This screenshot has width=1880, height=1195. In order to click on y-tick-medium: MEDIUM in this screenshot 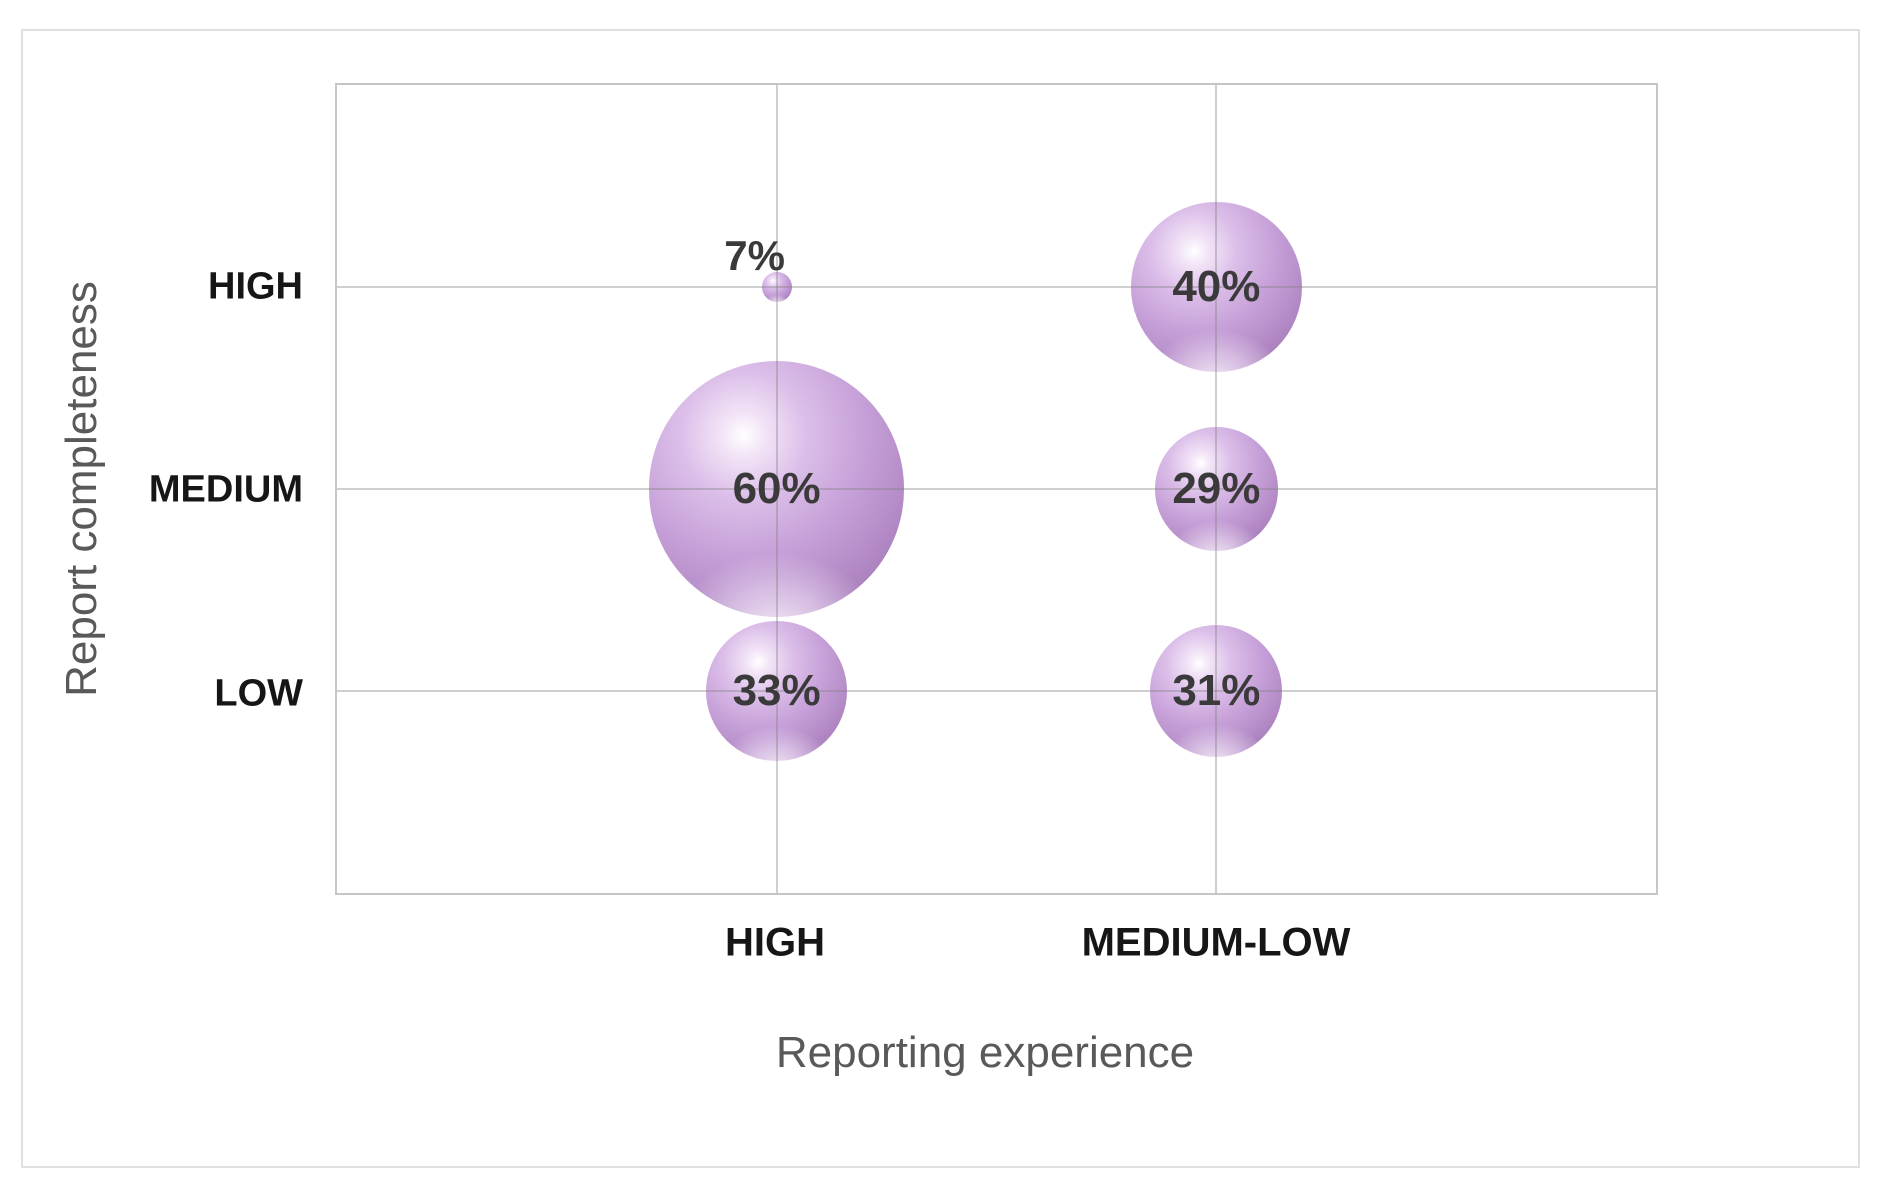, I will do `click(225, 489)`.